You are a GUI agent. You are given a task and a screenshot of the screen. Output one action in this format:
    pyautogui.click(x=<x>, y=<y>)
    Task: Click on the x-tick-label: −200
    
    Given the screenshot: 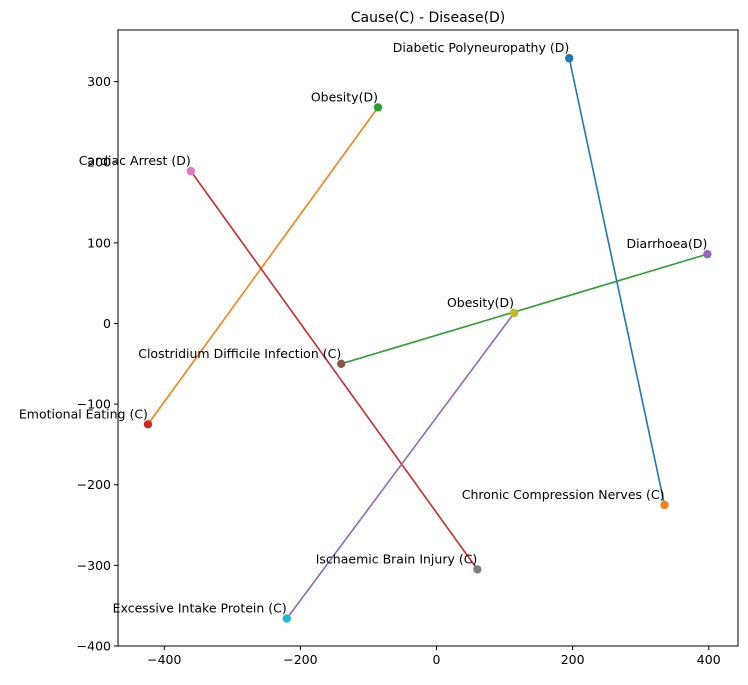 What is the action you would take?
    pyautogui.click(x=300, y=659)
    